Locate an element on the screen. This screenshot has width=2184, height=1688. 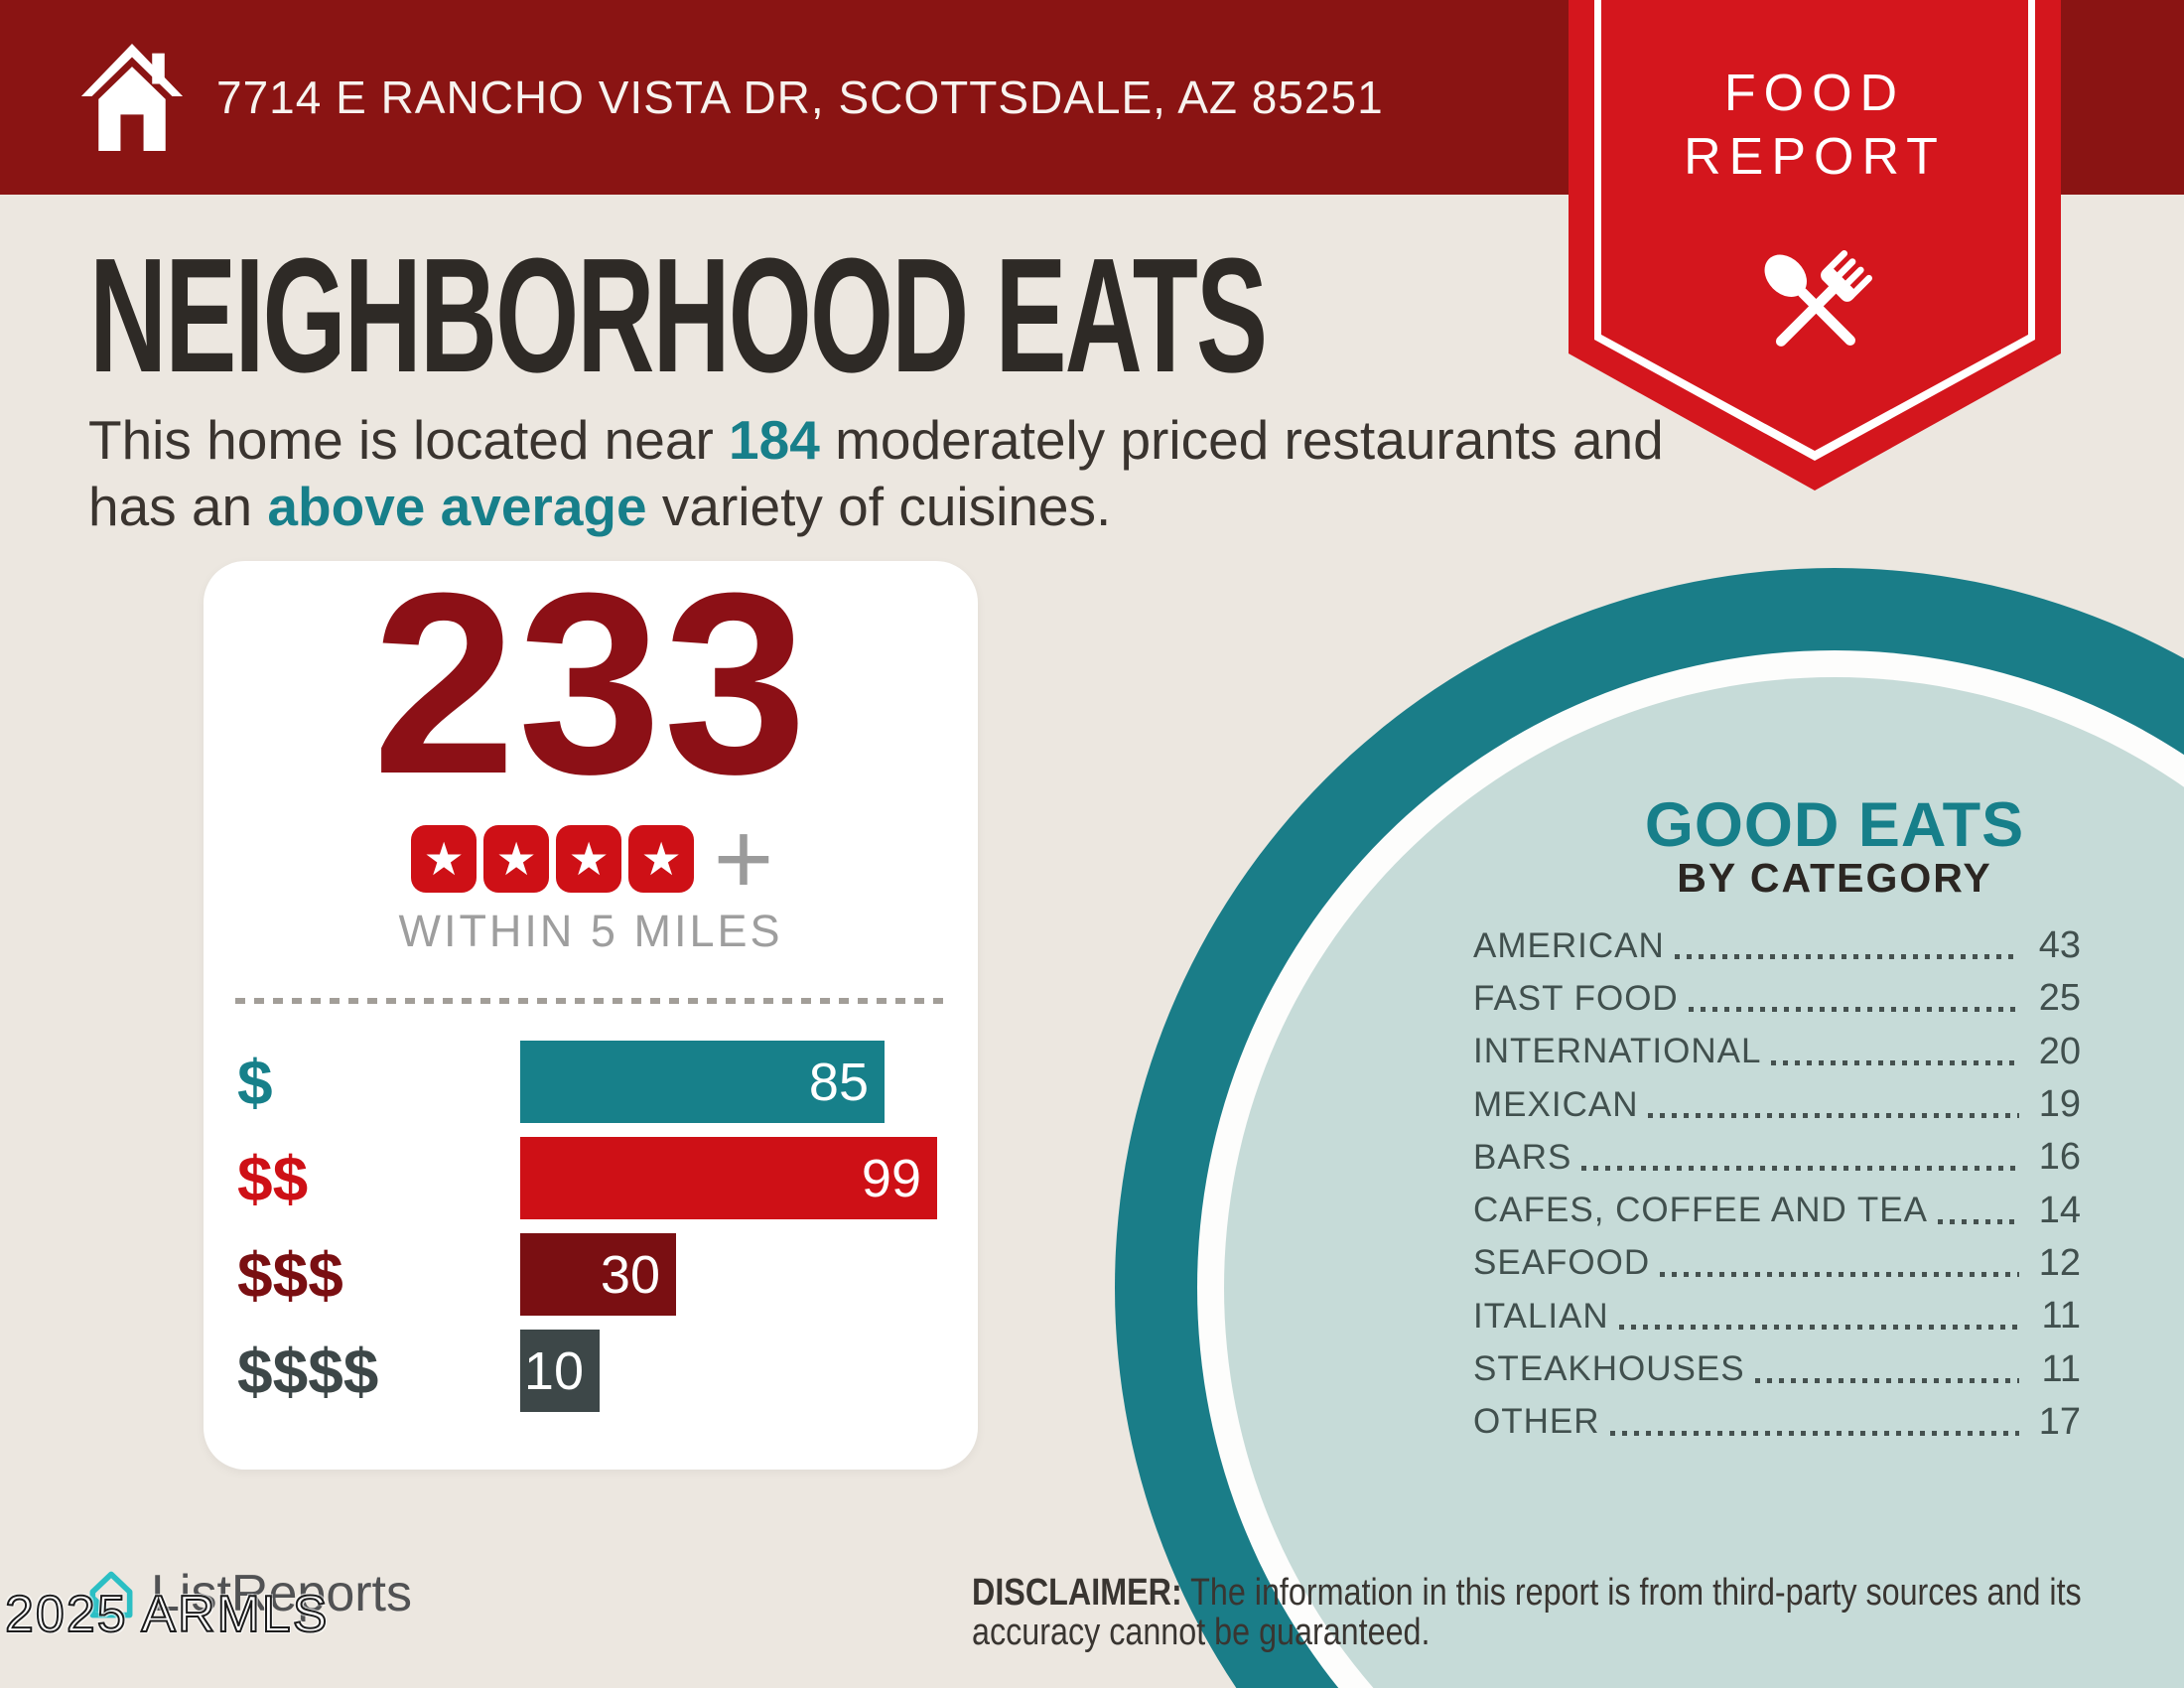
category-row: ITALIAN 11 is located at coordinates (1777, 1316).